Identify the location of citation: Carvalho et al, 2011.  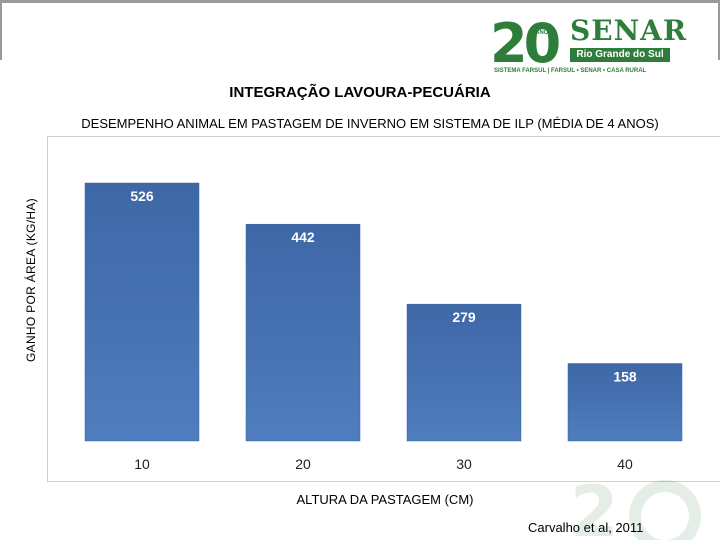
(586, 527).